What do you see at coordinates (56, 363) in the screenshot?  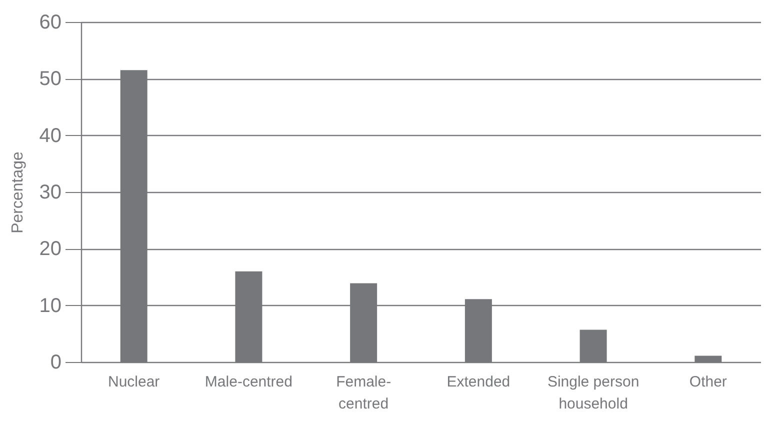 I see `y-tick-label: 0` at bounding box center [56, 363].